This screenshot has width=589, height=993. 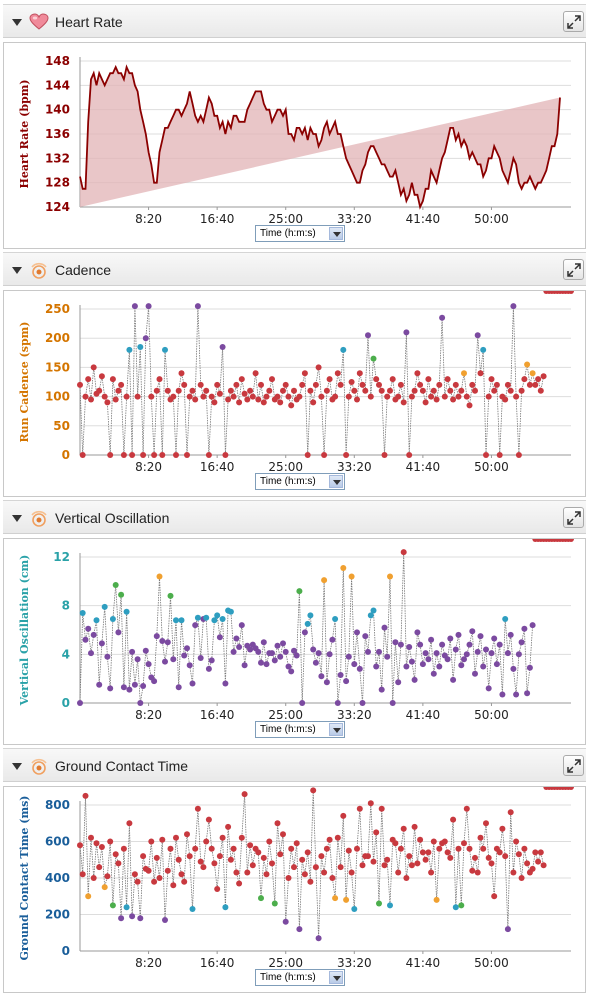 I want to click on panel-header: Heart Rate, so click(x=294, y=21).